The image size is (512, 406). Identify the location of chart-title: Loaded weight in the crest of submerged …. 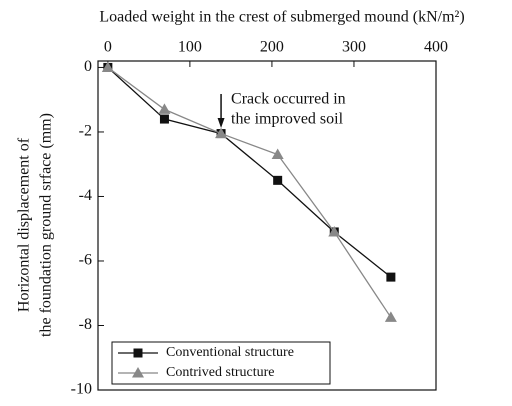
(281, 17).